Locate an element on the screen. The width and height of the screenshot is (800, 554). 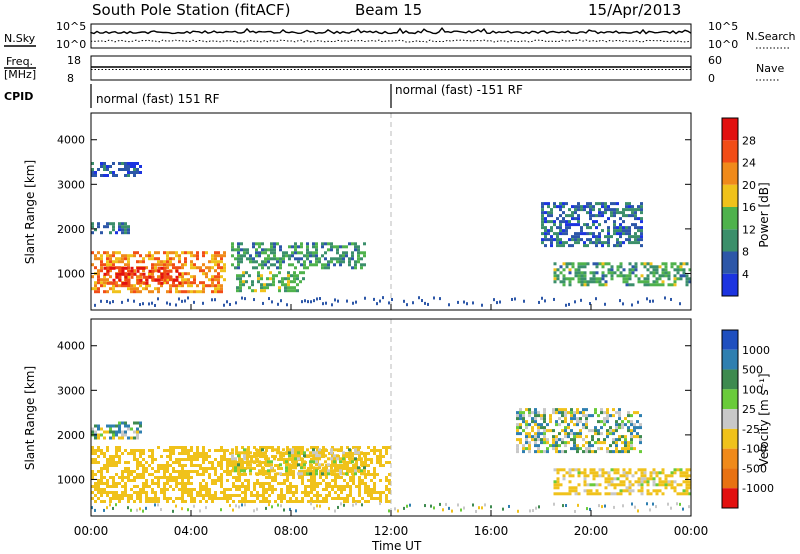
velocity-colorbar-swatch is located at coordinates (730, 478).